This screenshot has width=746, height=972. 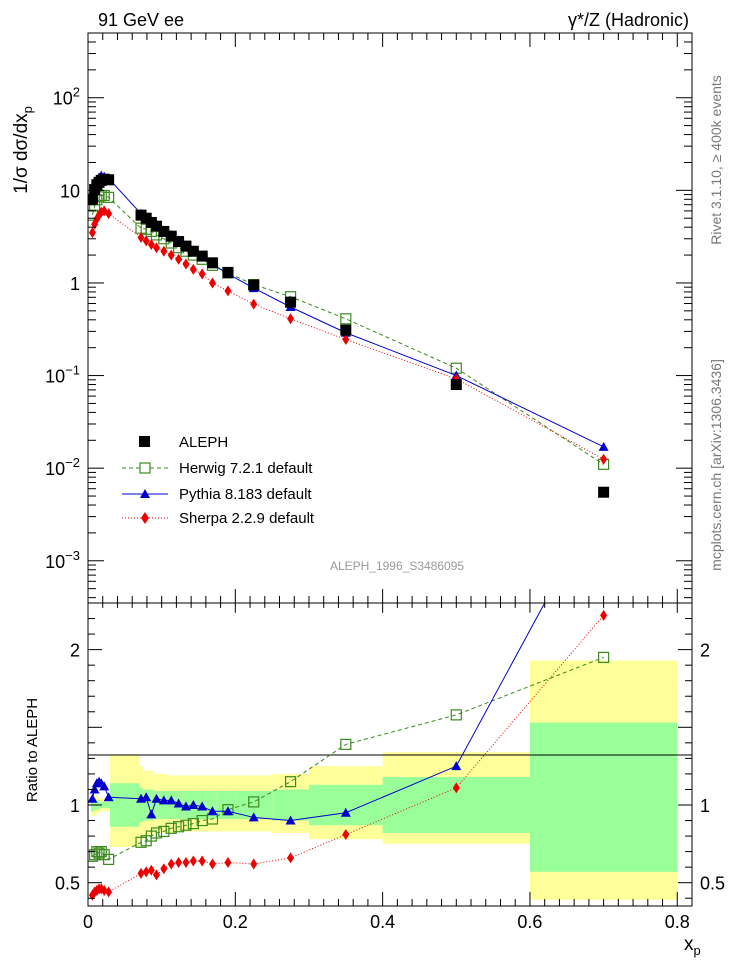 What do you see at coordinates (529, 922) in the screenshot?
I see `xtick-label-3: 0.6` at bounding box center [529, 922].